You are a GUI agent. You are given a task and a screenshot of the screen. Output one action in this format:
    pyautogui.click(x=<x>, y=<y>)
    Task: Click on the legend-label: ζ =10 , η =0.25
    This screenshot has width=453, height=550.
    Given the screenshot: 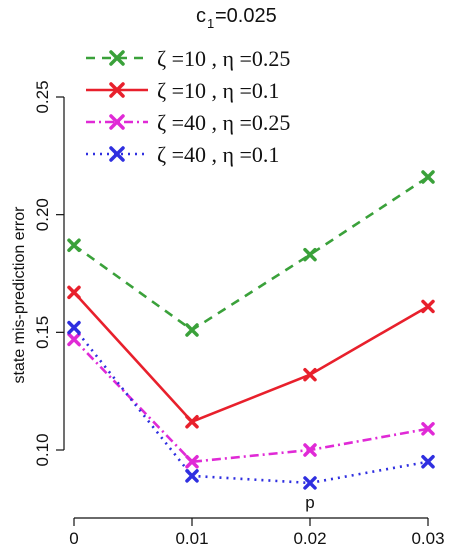 What is the action you would take?
    pyautogui.click(x=223, y=58)
    